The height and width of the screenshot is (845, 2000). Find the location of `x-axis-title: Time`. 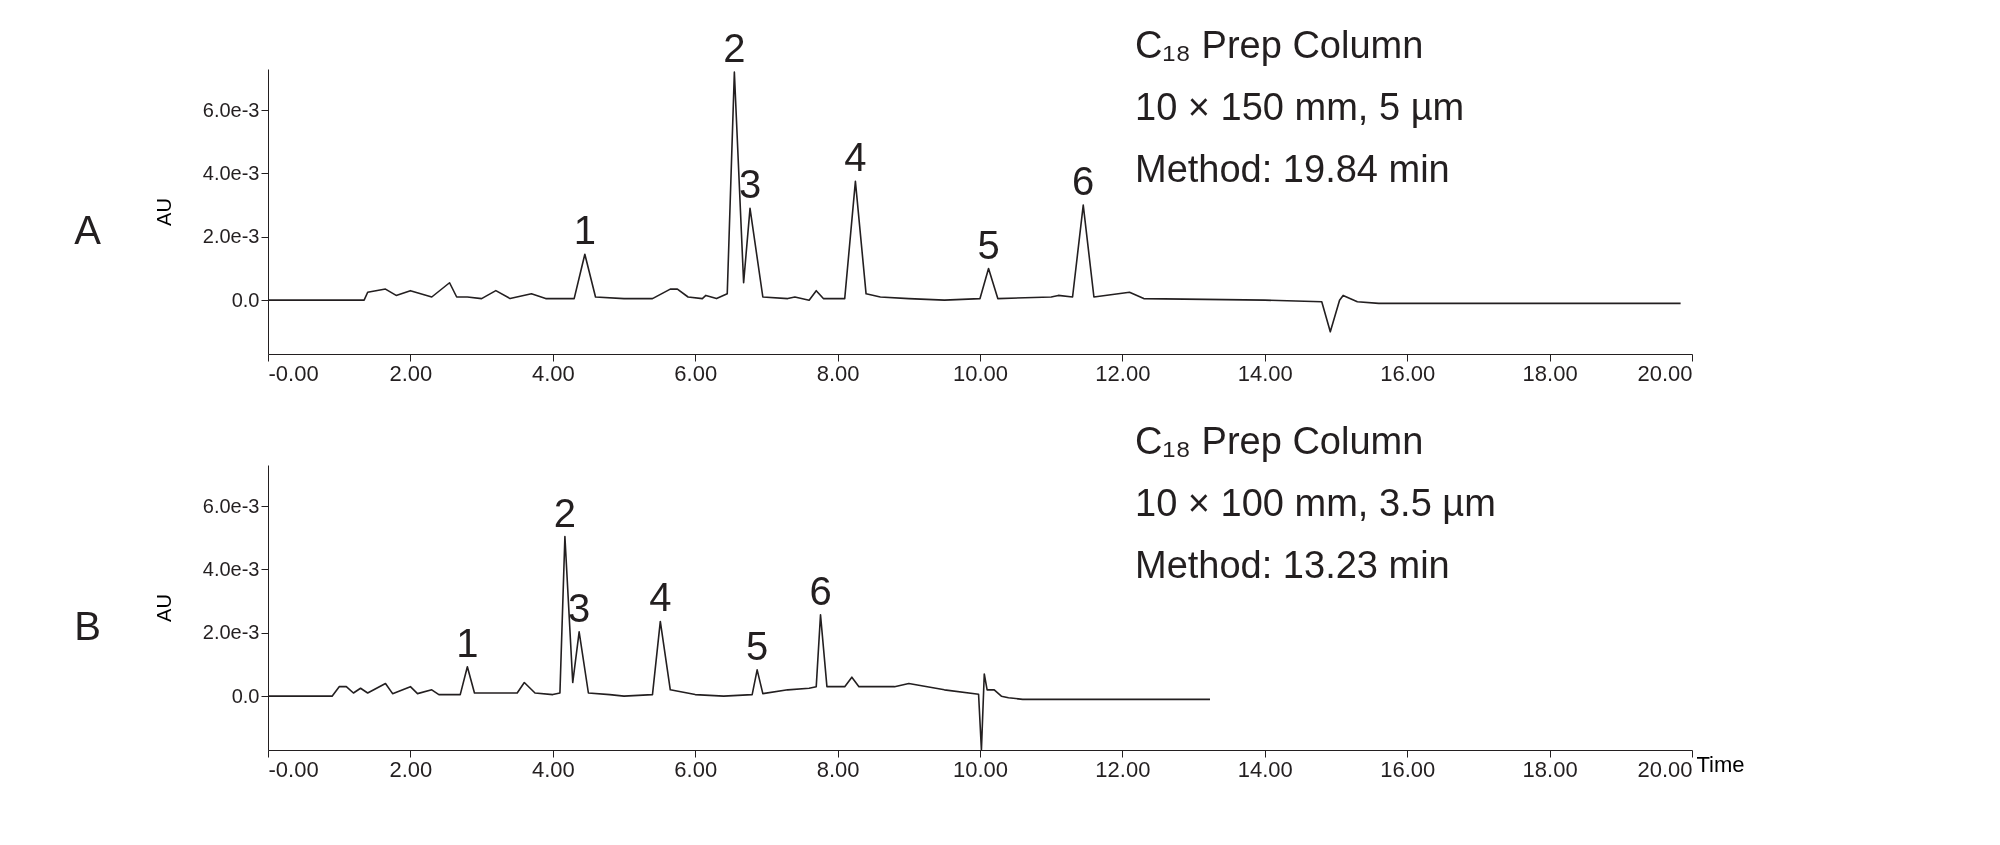

x-axis-title: Time is located at coordinates (1720, 764).